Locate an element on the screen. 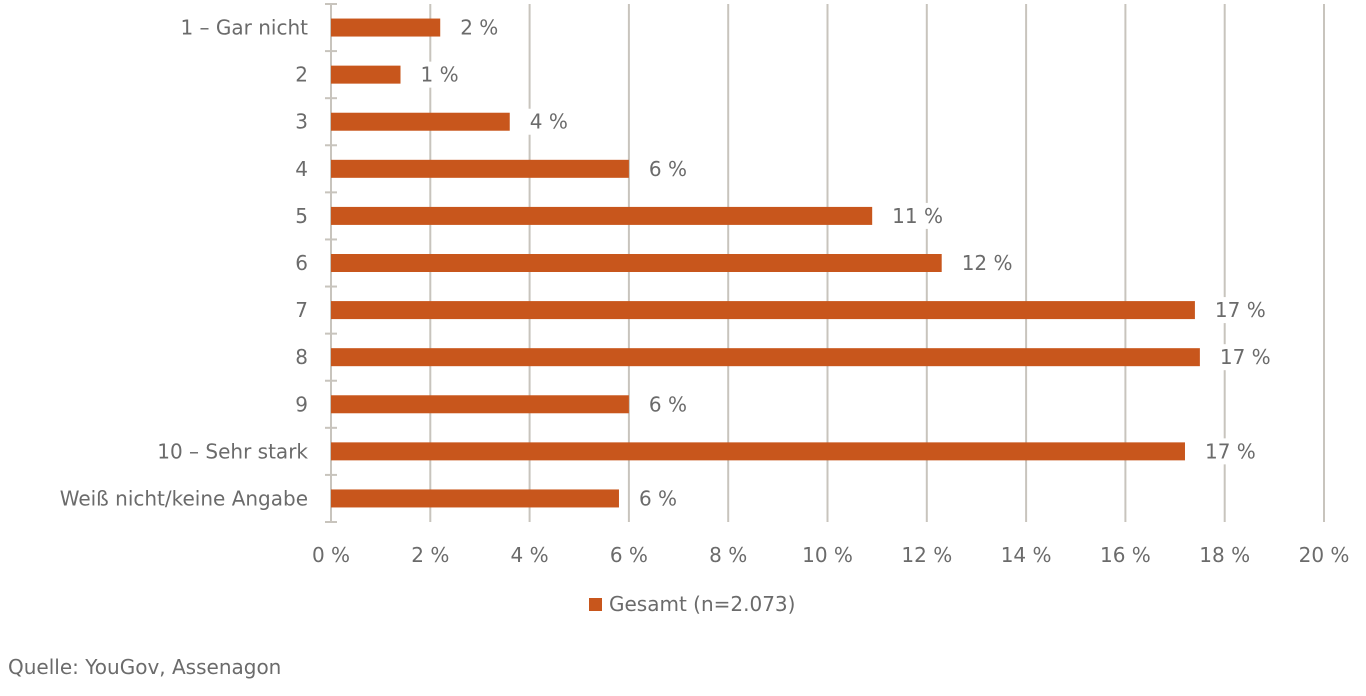  y-category-label: 10 – Sehr stark is located at coordinates (232, 451).